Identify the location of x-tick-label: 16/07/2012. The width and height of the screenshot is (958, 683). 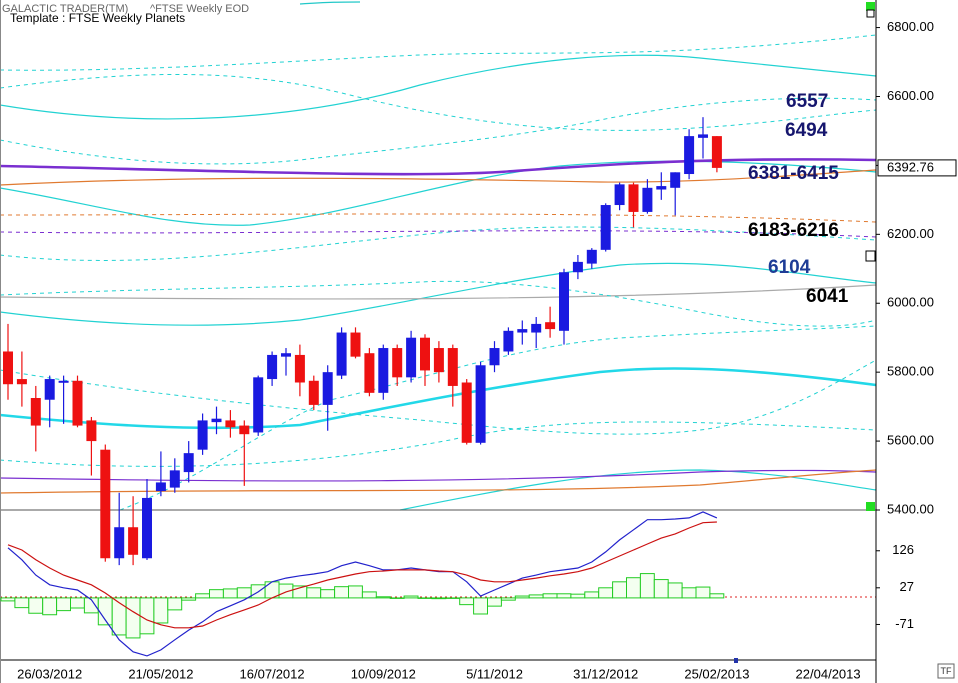
(272, 673).